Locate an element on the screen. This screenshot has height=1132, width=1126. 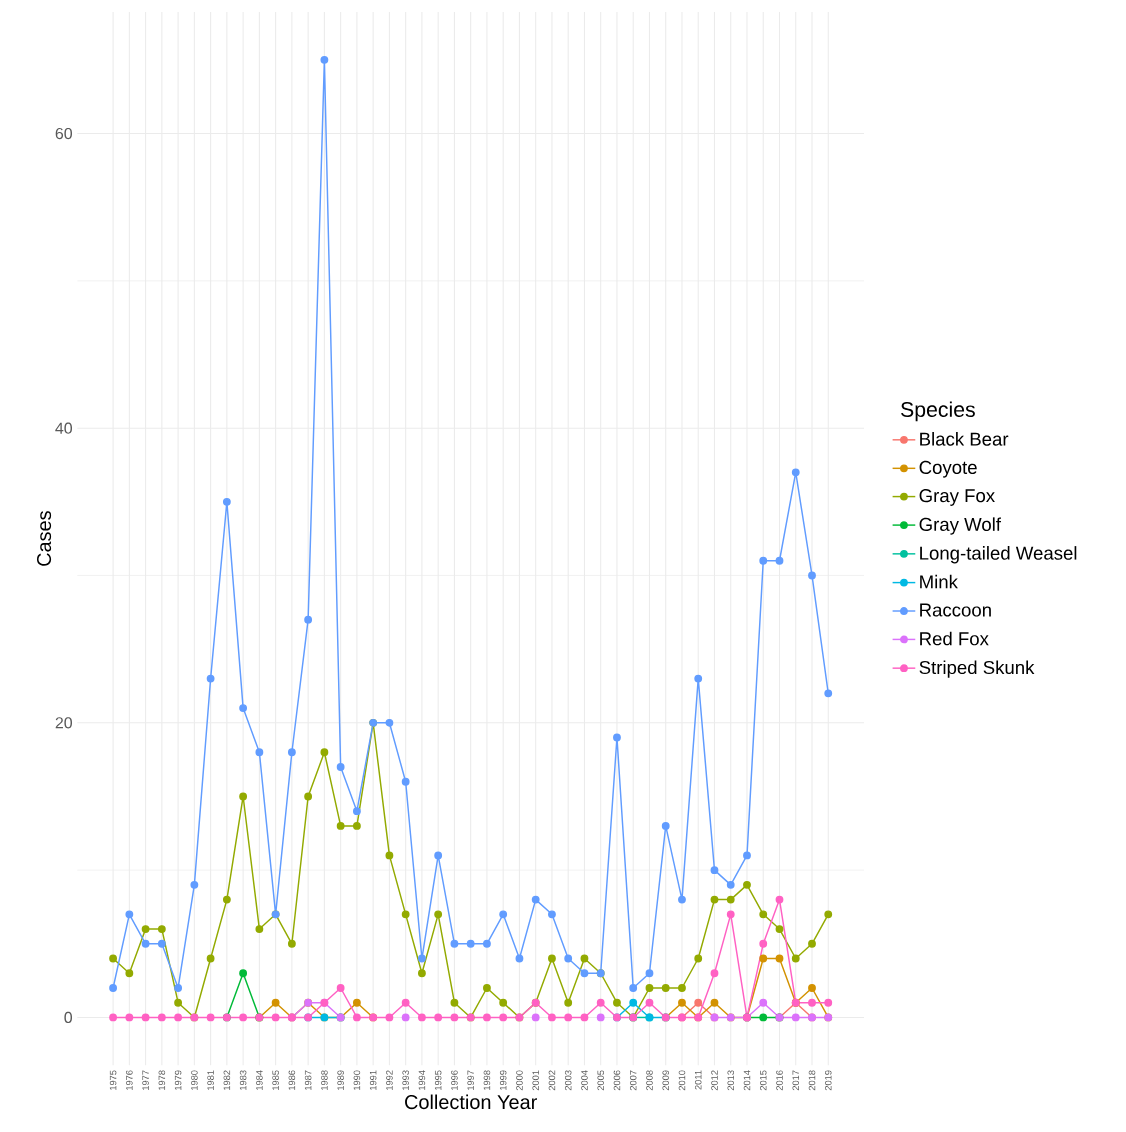
x-tick-label: 2004 is located at coordinates (584, 1080).